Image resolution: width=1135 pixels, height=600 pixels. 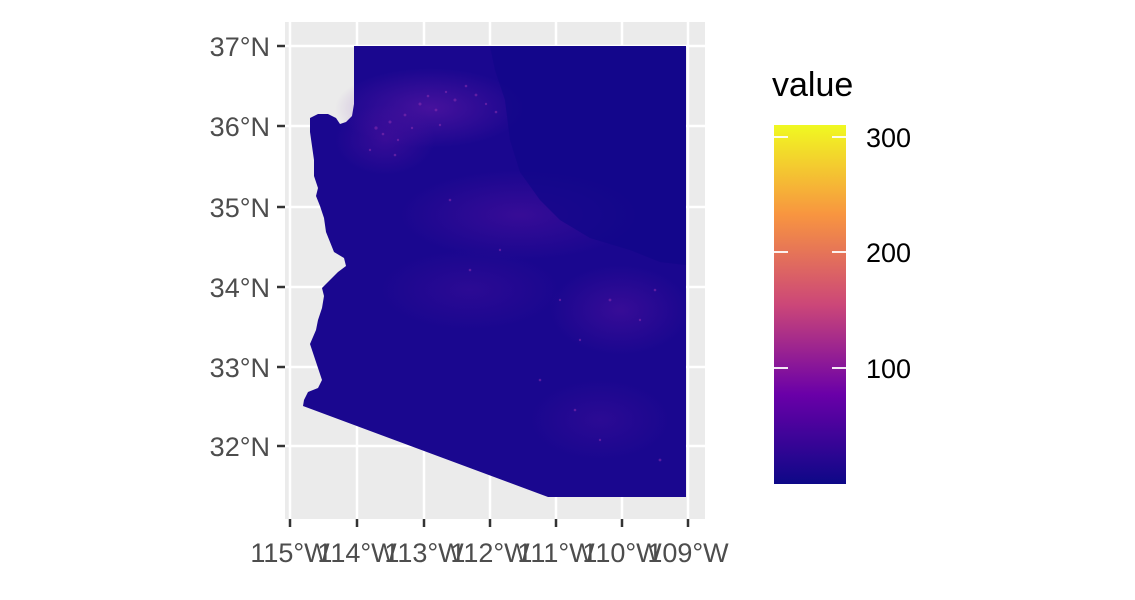 What do you see at coordinates (240, 447) in the screenshot?
I see `lat-tick-label: 32°N` at bounding box center [240, 447].